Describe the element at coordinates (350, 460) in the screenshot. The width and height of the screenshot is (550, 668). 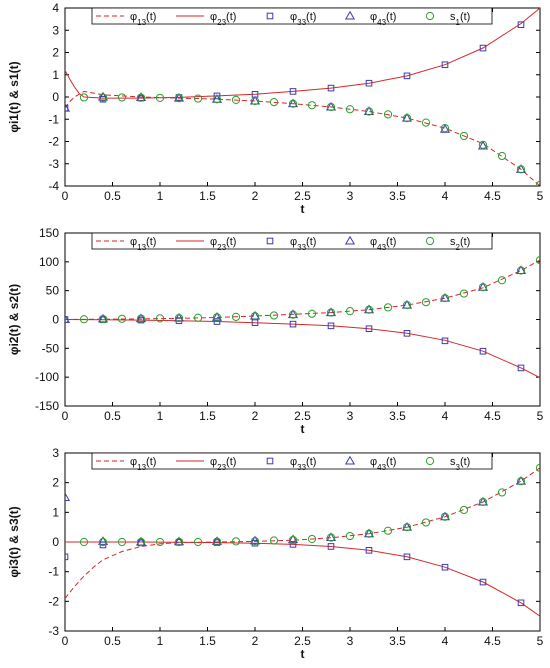
I see `legend-swatch-triangle` at that location.